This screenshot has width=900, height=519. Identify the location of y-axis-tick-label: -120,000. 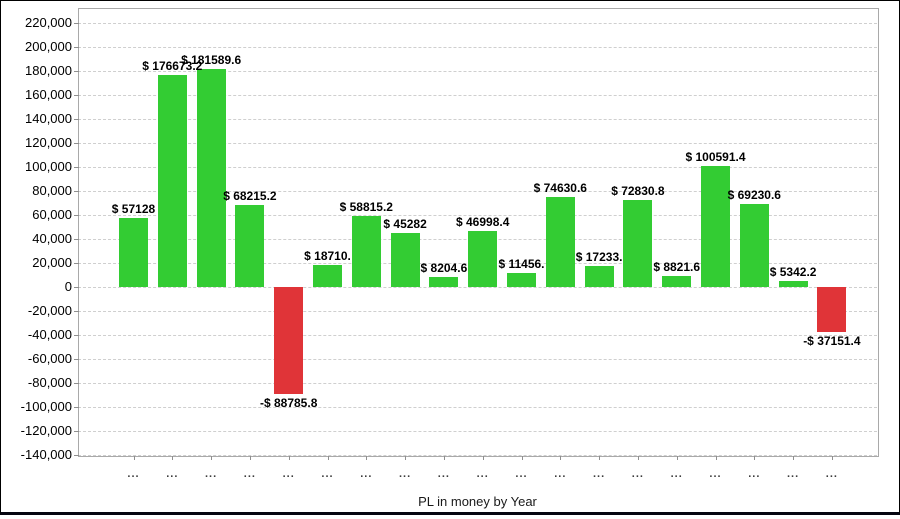
(46, 430).